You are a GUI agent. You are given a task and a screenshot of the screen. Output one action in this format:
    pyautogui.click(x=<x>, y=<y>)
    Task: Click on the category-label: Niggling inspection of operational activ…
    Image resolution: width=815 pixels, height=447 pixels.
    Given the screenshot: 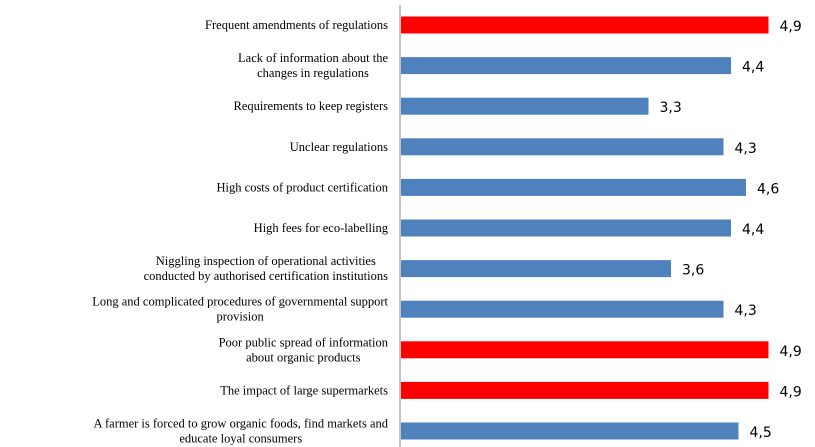 What is the action you would take?
    pyautogui.click(x=266, y=268)
    